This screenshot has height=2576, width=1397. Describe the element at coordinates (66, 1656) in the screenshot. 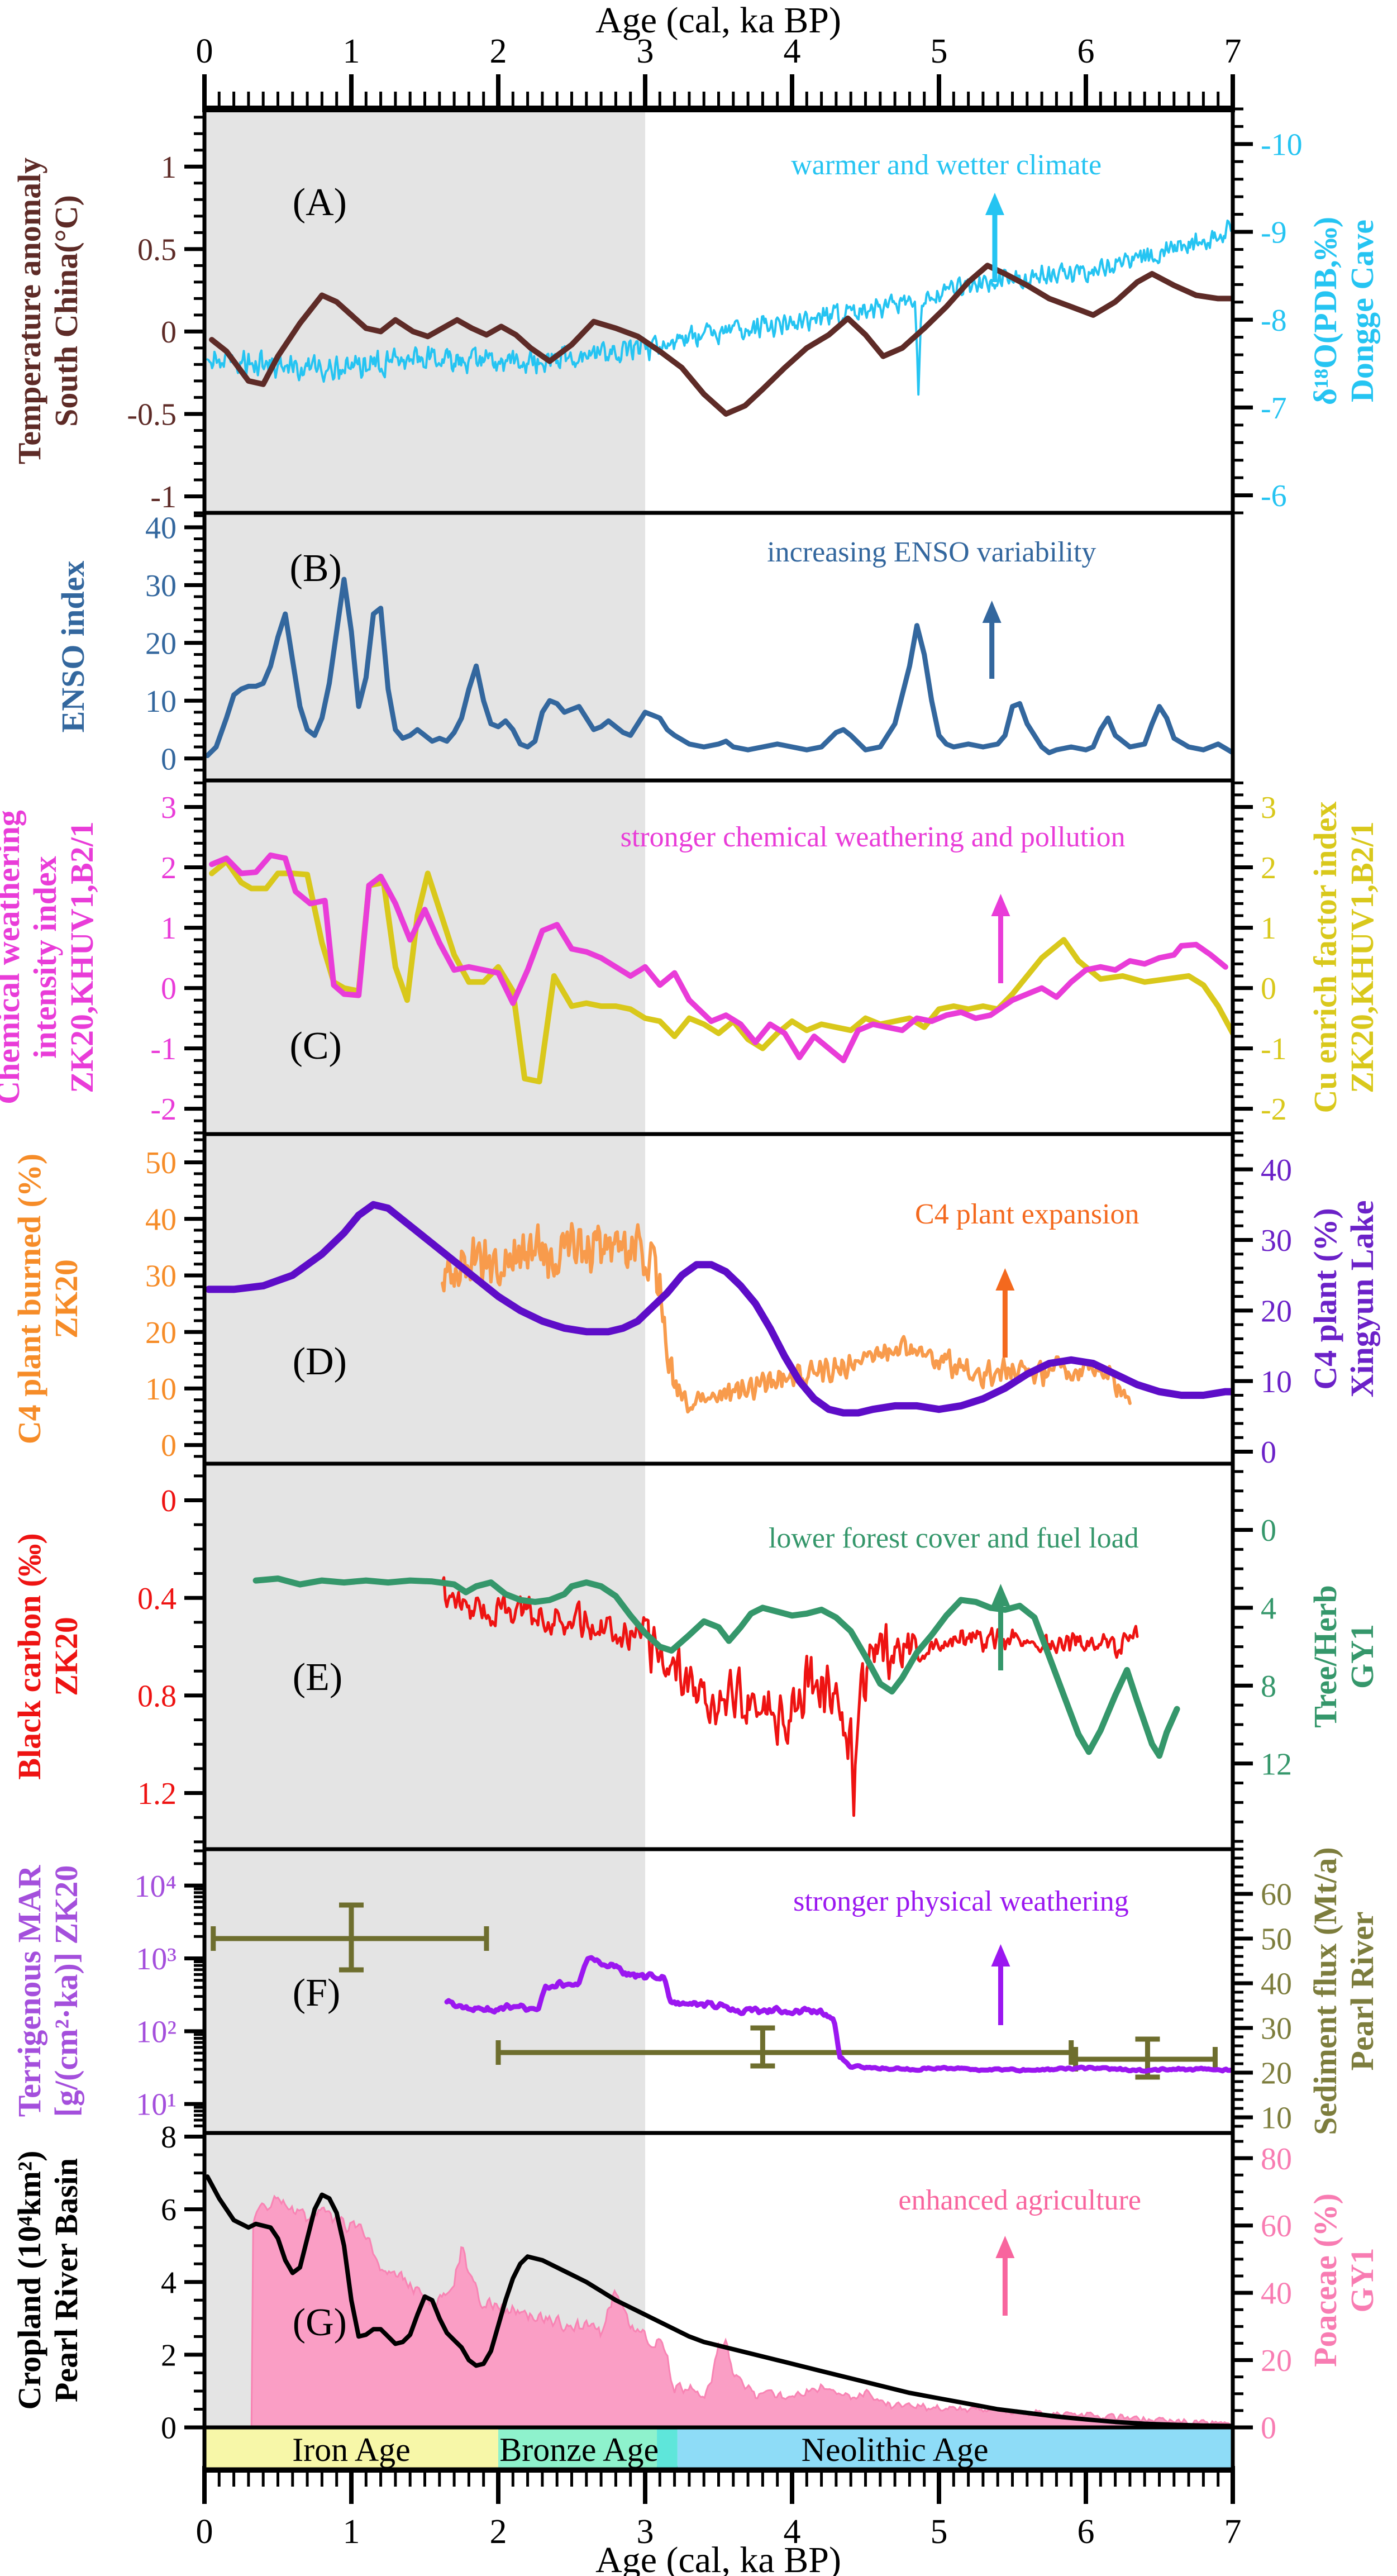

I see `axis-title-line: ZK20` at that location.